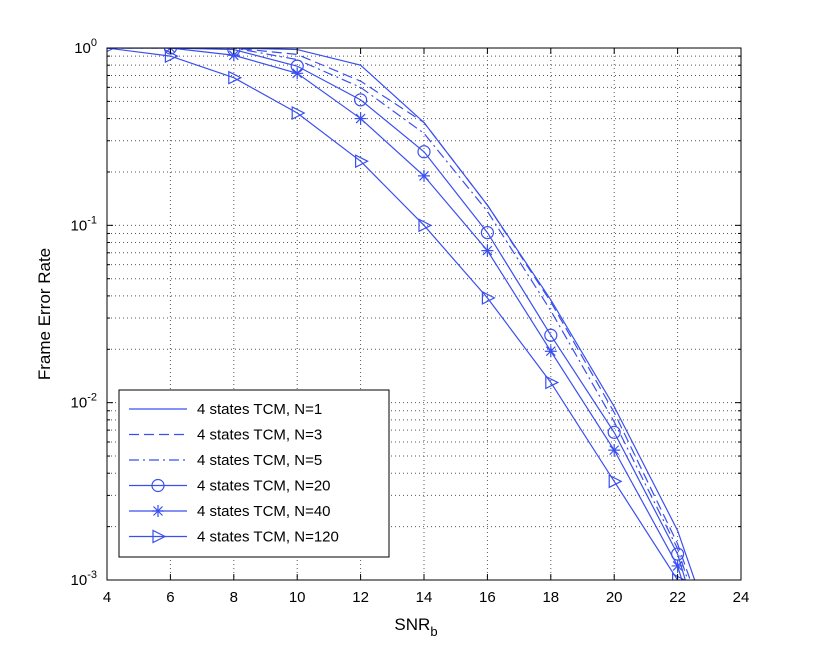 The image size is (817, 654). What do you see at coordinates (677, 597) in the screenshot?
I see `x-tick-label: 22` at bounding box center [677, 597].